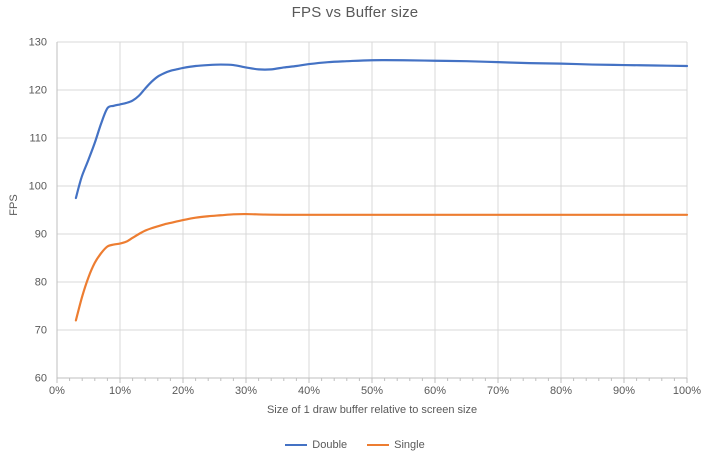  Describe the element at coordinates (378, 445) in the screenshot. I see `legend-line-swatch-single` at that location.